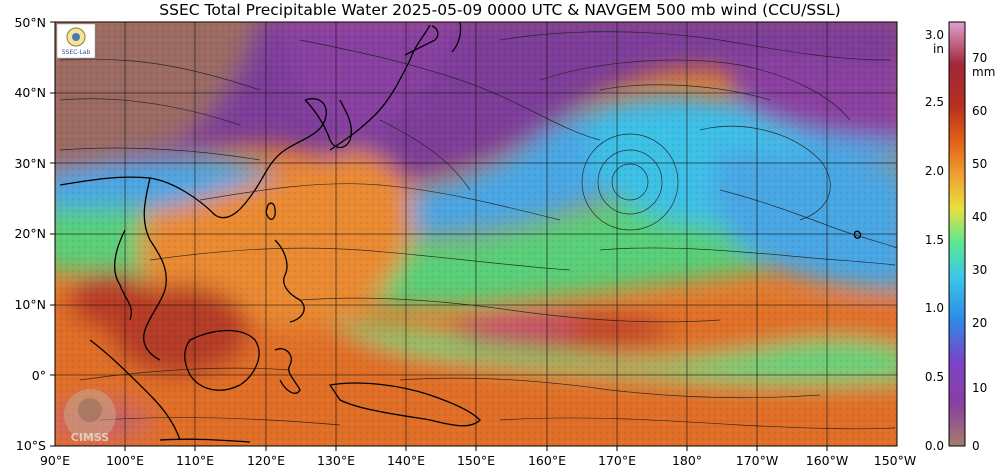 This screenshot has width=1000, height=470. Describe the element at coordinates (336, 460) in the screenshot. I see `lon-label: 130°E` at that location.